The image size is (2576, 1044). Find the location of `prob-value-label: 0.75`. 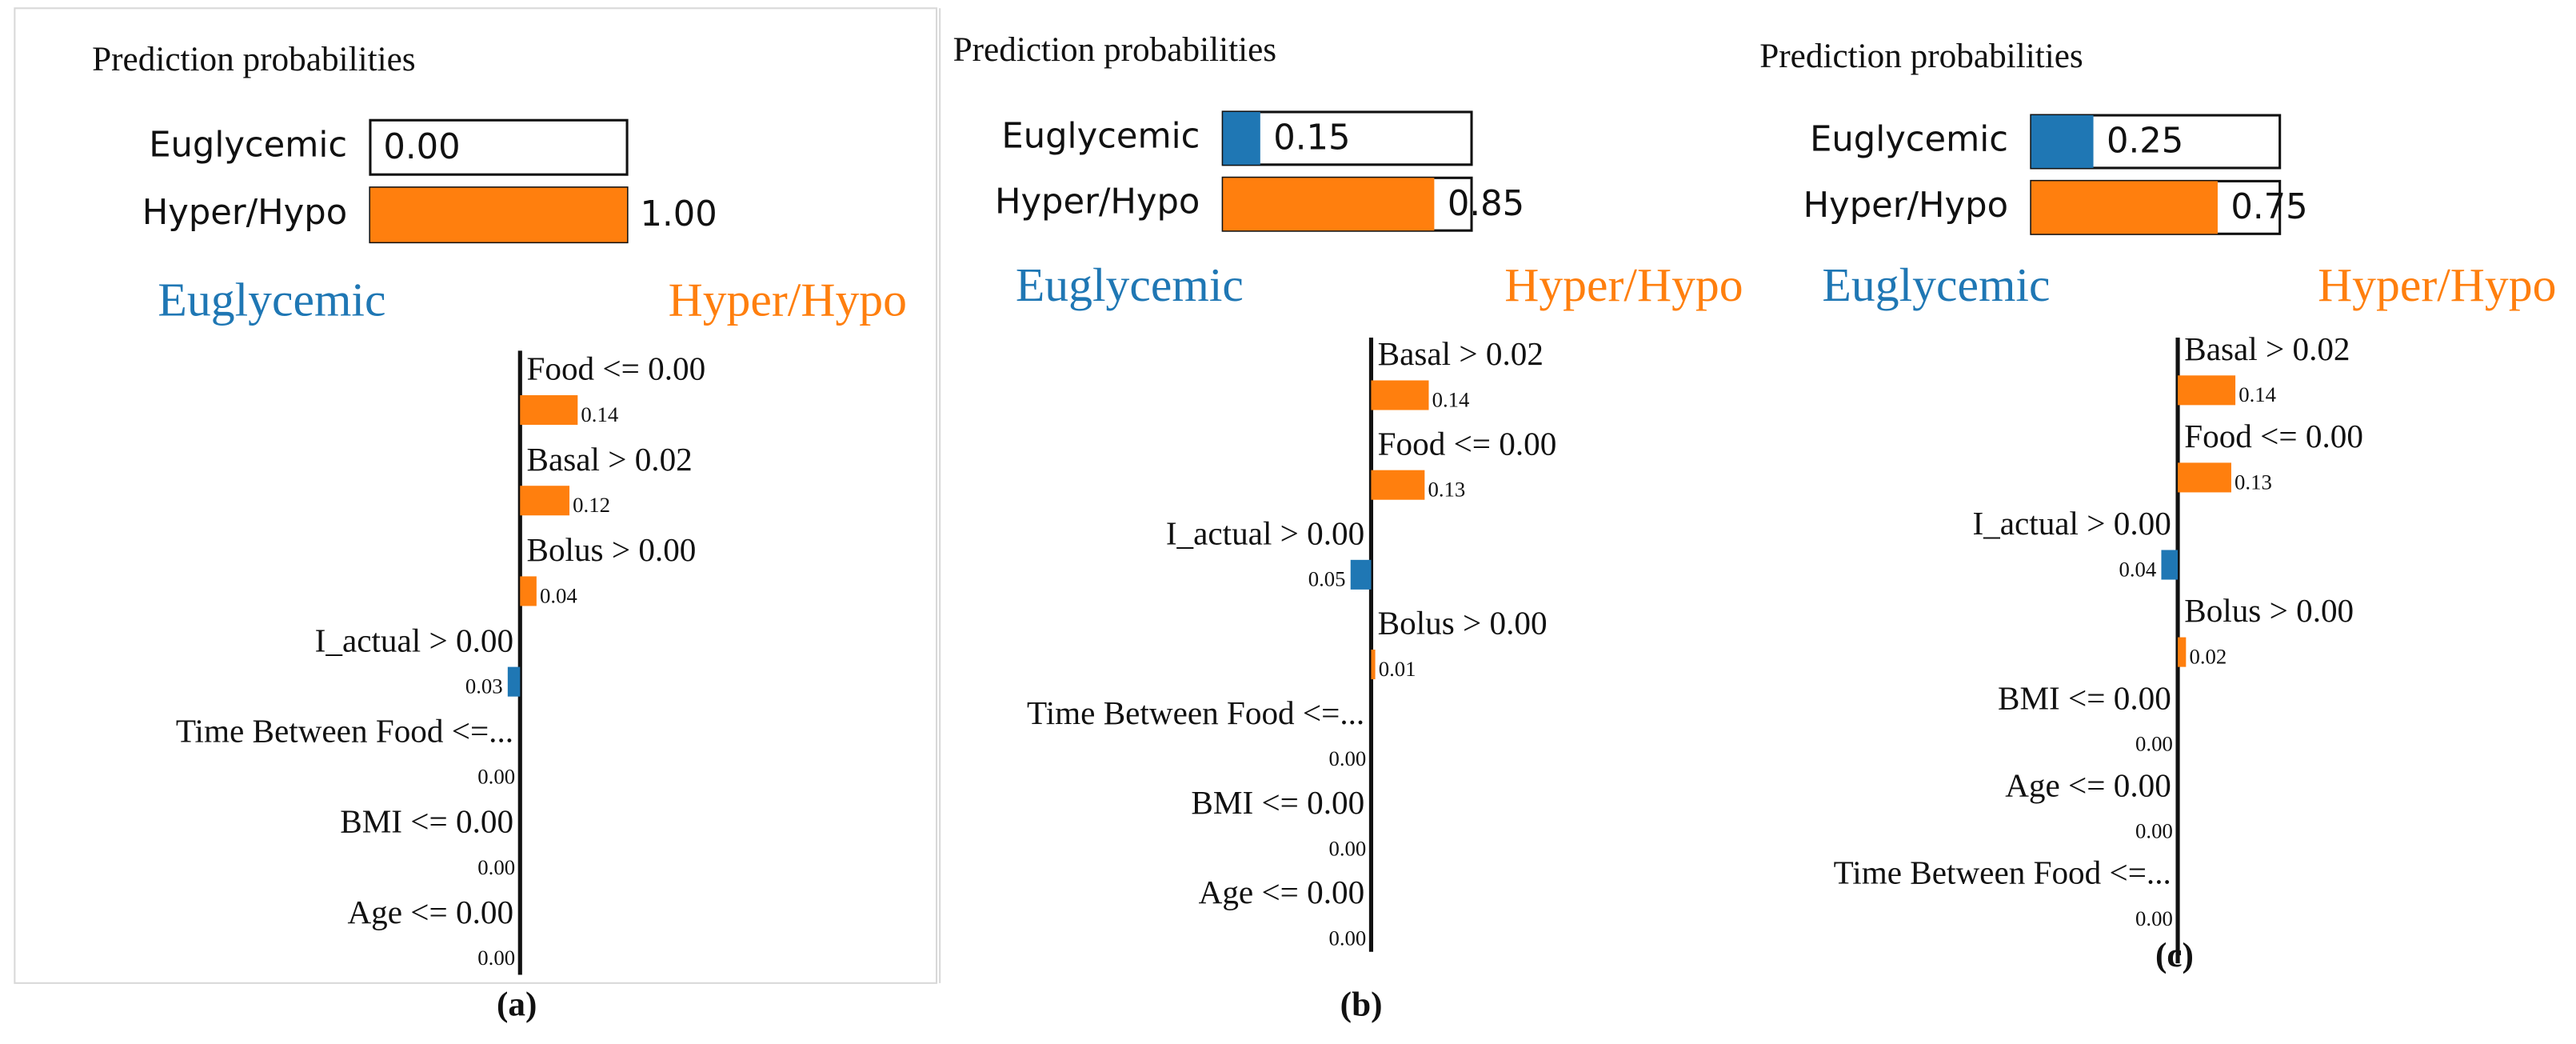

prob-value-label: 0.75 is located at coordinates (2269, 207).